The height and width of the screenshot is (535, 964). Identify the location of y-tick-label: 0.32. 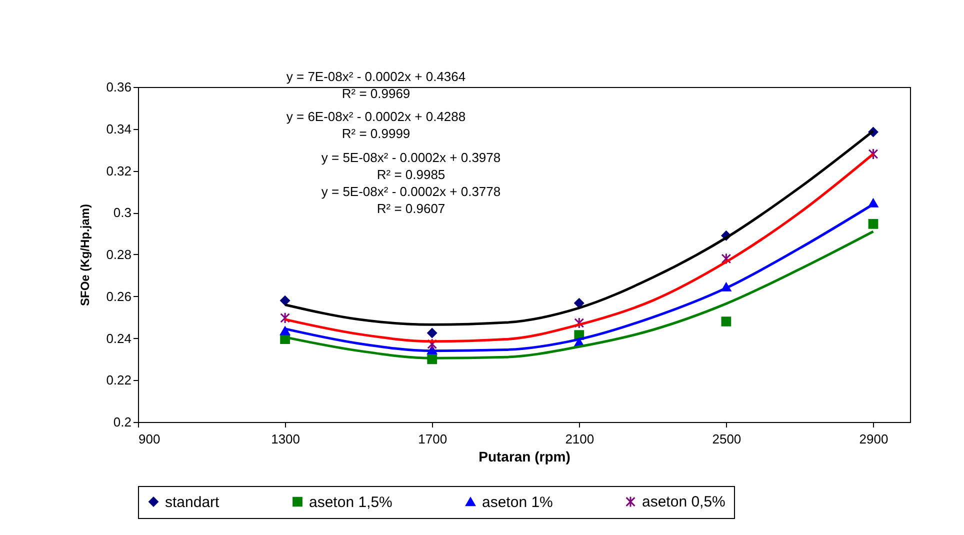
(119, 170).